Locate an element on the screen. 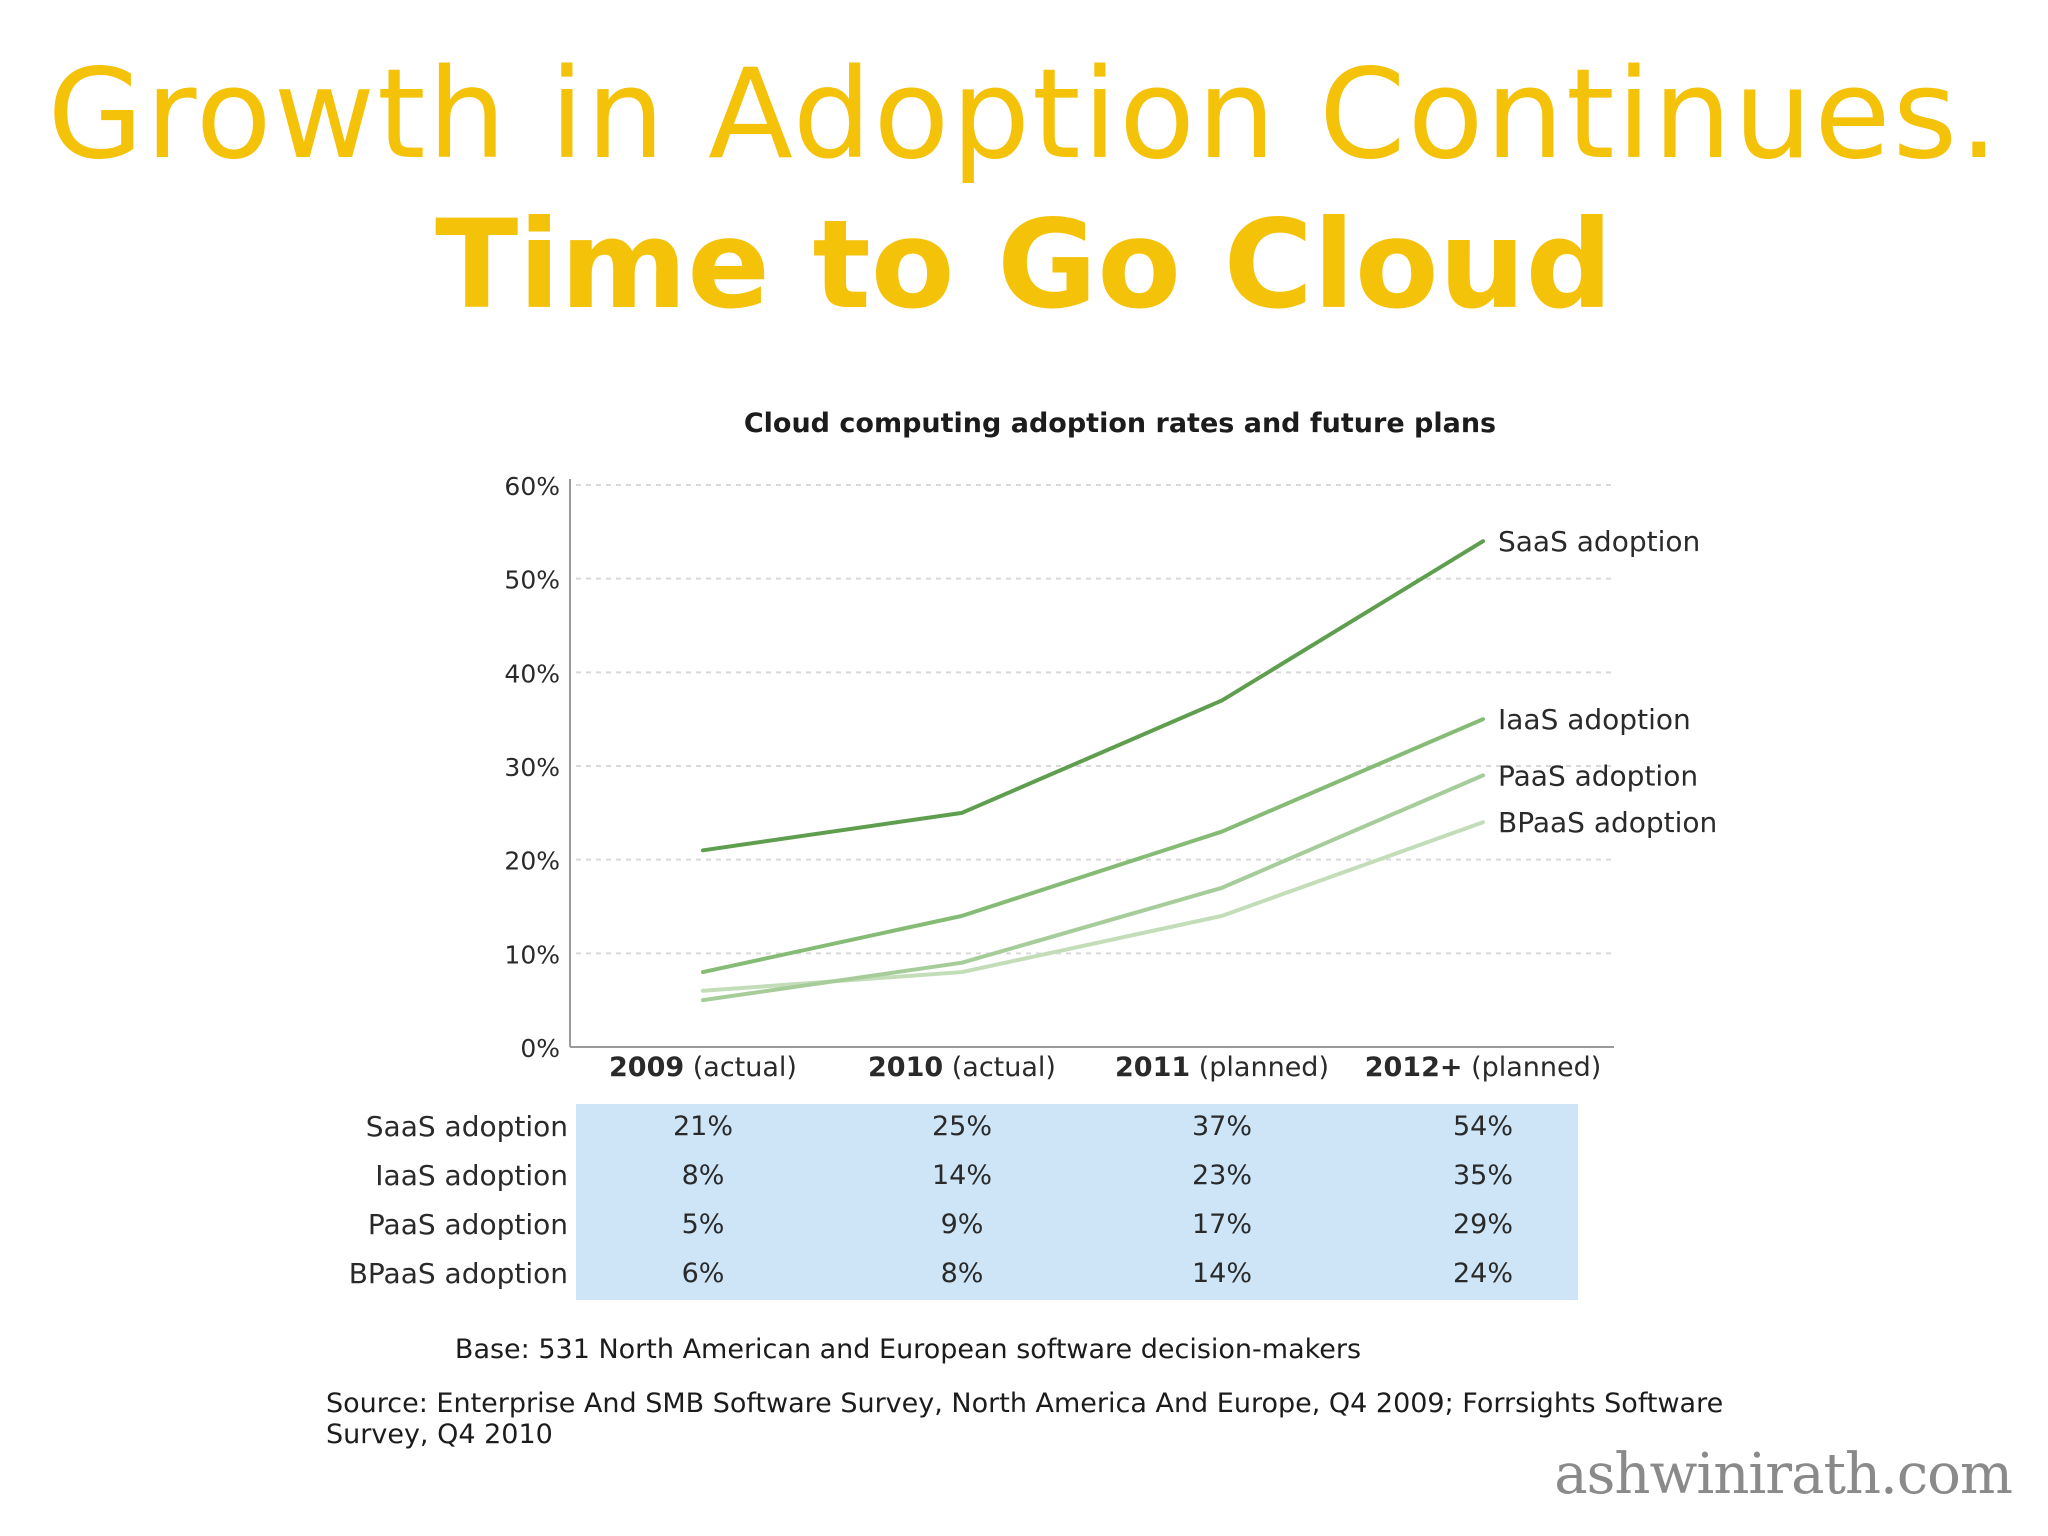 The width and height of the screenshot is (2048, 1536). x-tick-label: 2012+ (planned) is located at coordinates (1483, 1067).